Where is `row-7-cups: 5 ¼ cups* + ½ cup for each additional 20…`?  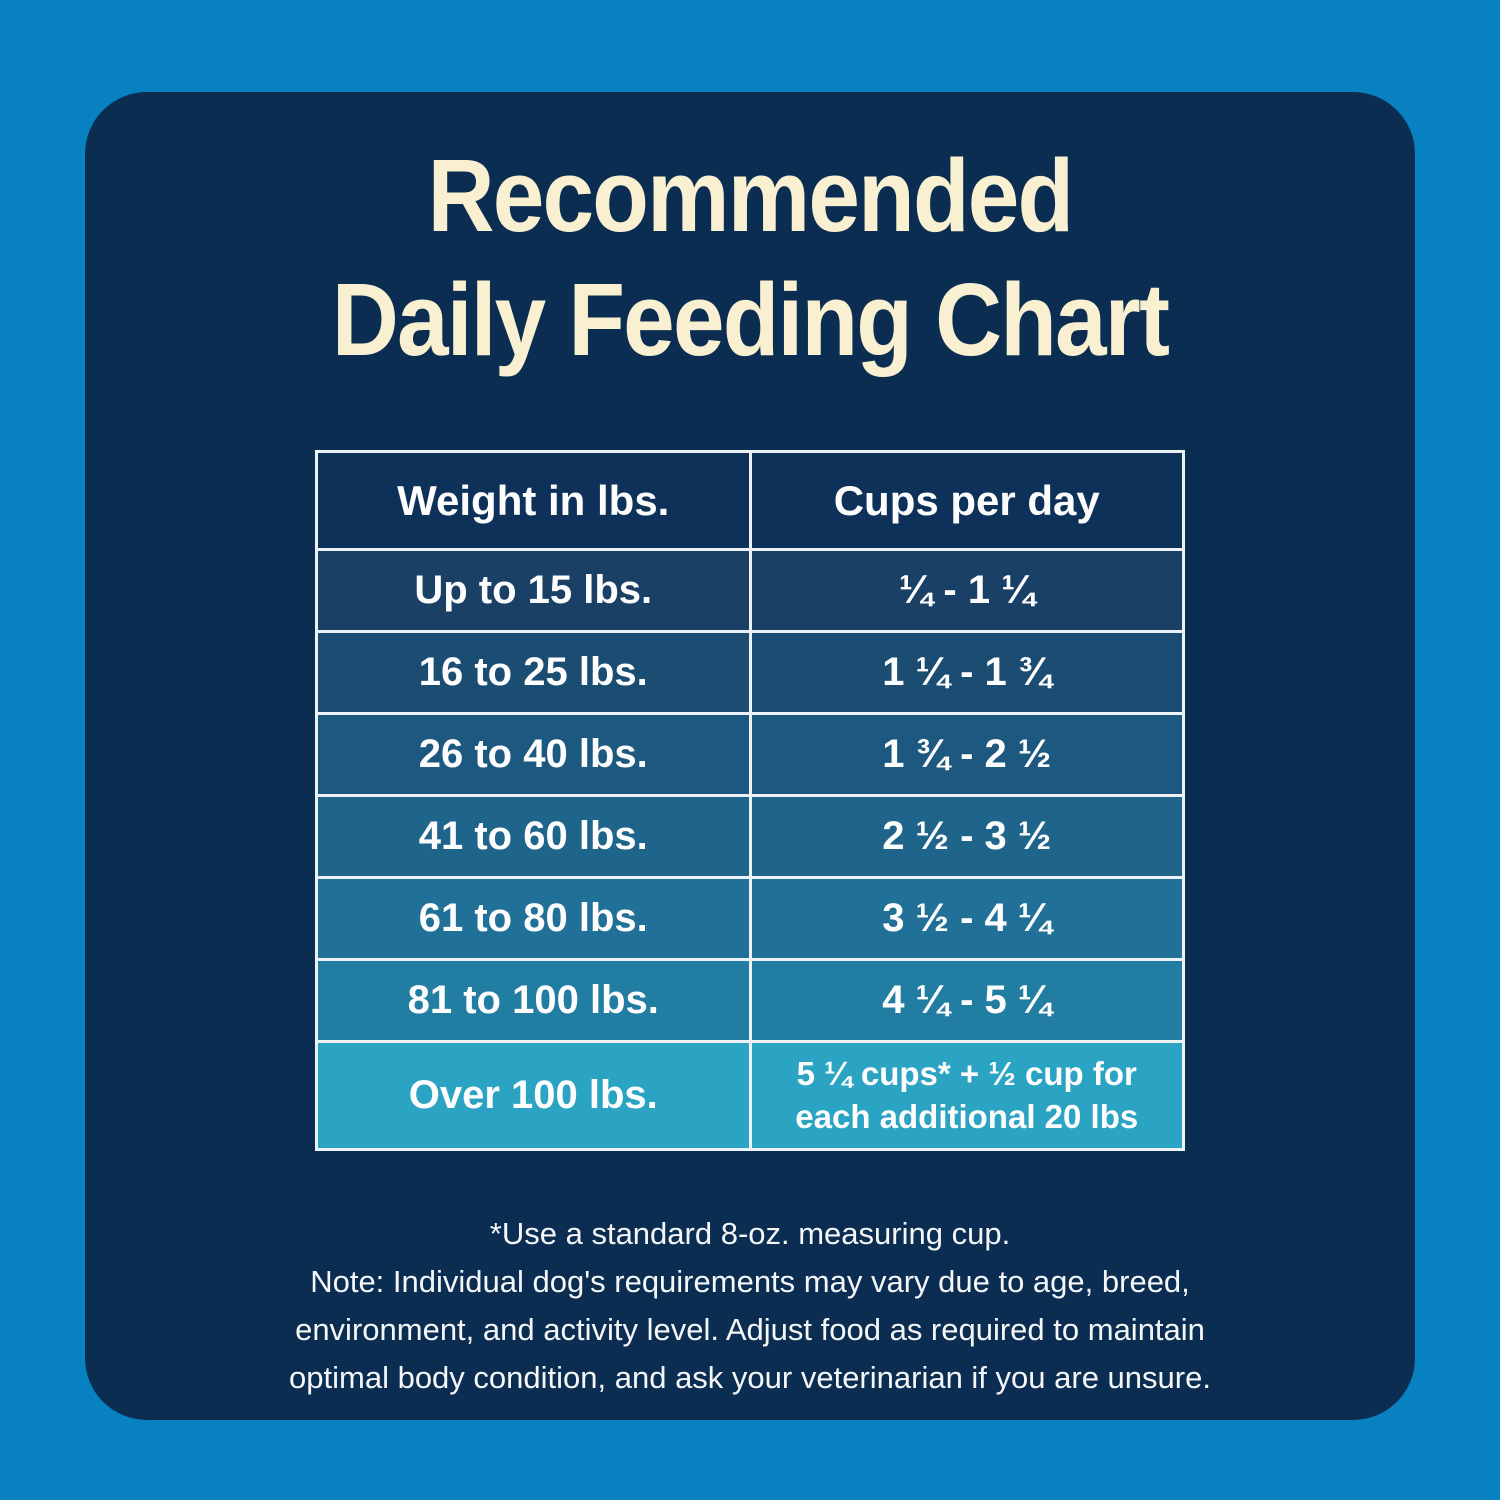
row-7-cups: 5 ¼ cups* + ½ cup for each additional 20… is located at coordinates (966, 1095).